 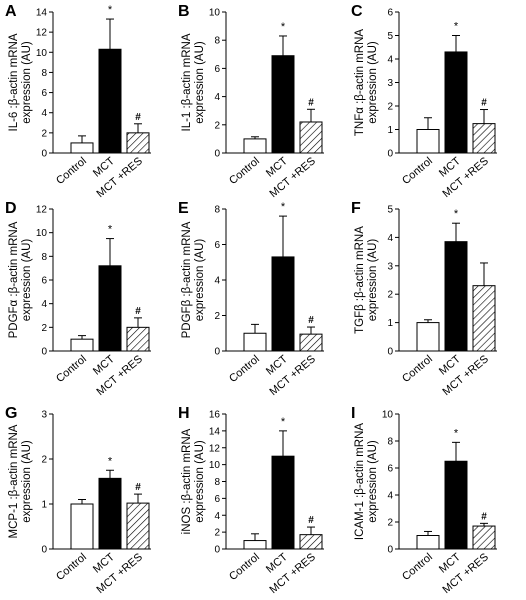 I want to click on y-axis-label: ICAM-1 :β-actin mRNA, so click(x=360, y=481).